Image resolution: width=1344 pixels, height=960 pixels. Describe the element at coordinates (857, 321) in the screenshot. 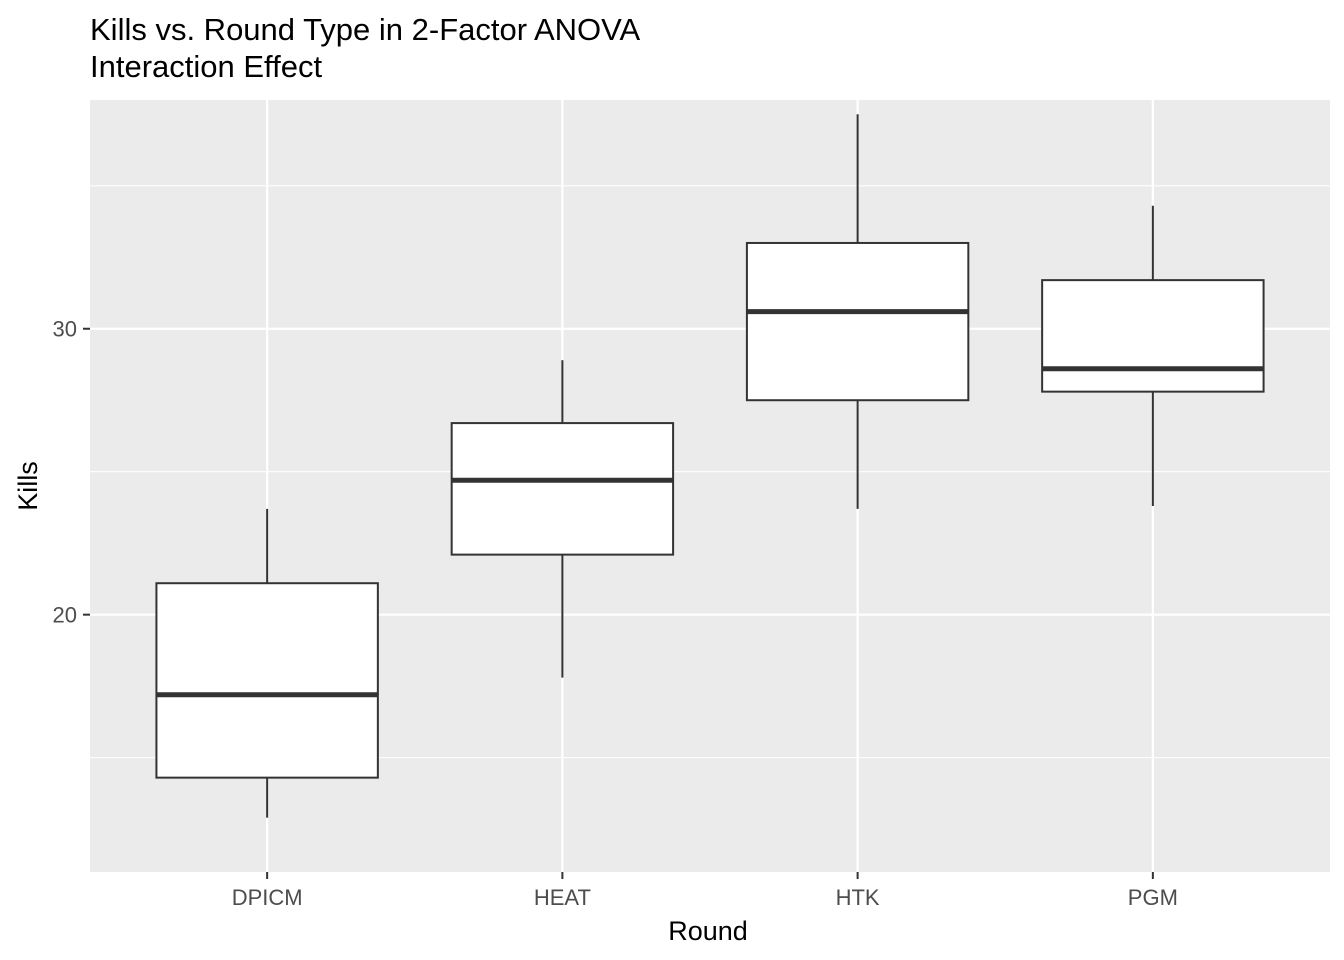

I see `box-body-htk` at that location.